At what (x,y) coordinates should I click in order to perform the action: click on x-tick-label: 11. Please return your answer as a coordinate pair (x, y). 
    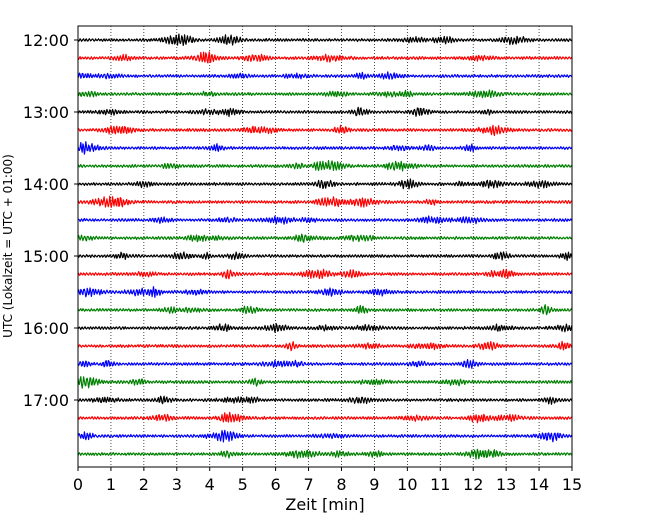
    Looking at the image, I should click on (440, 484).